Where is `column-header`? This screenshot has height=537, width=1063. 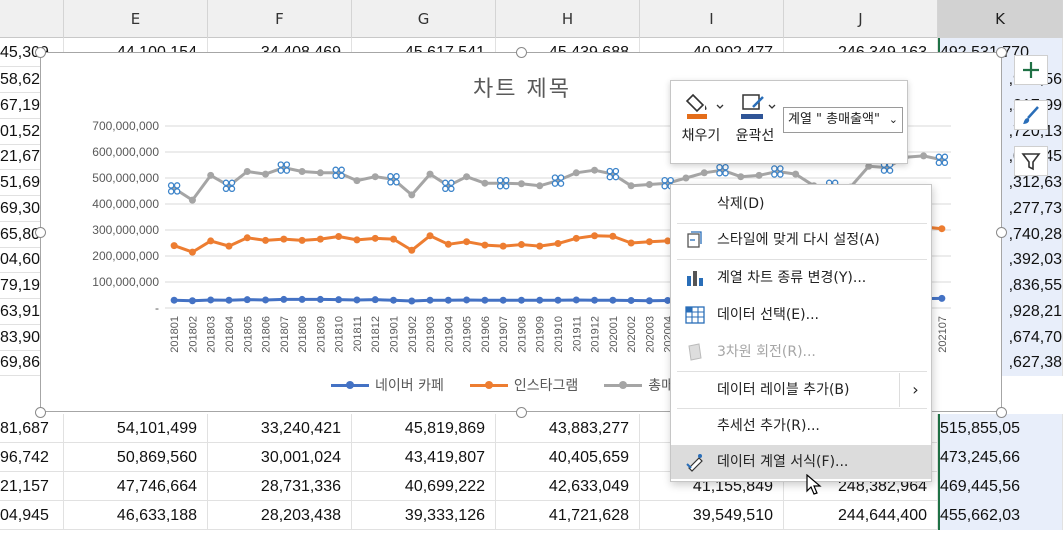
column-header is located at coordinates (32, 19).